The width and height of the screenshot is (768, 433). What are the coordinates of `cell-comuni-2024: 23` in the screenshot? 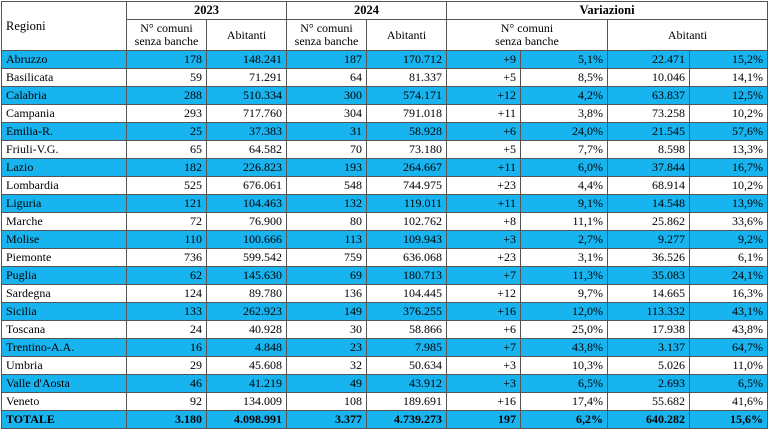 It's located at (326, 347).